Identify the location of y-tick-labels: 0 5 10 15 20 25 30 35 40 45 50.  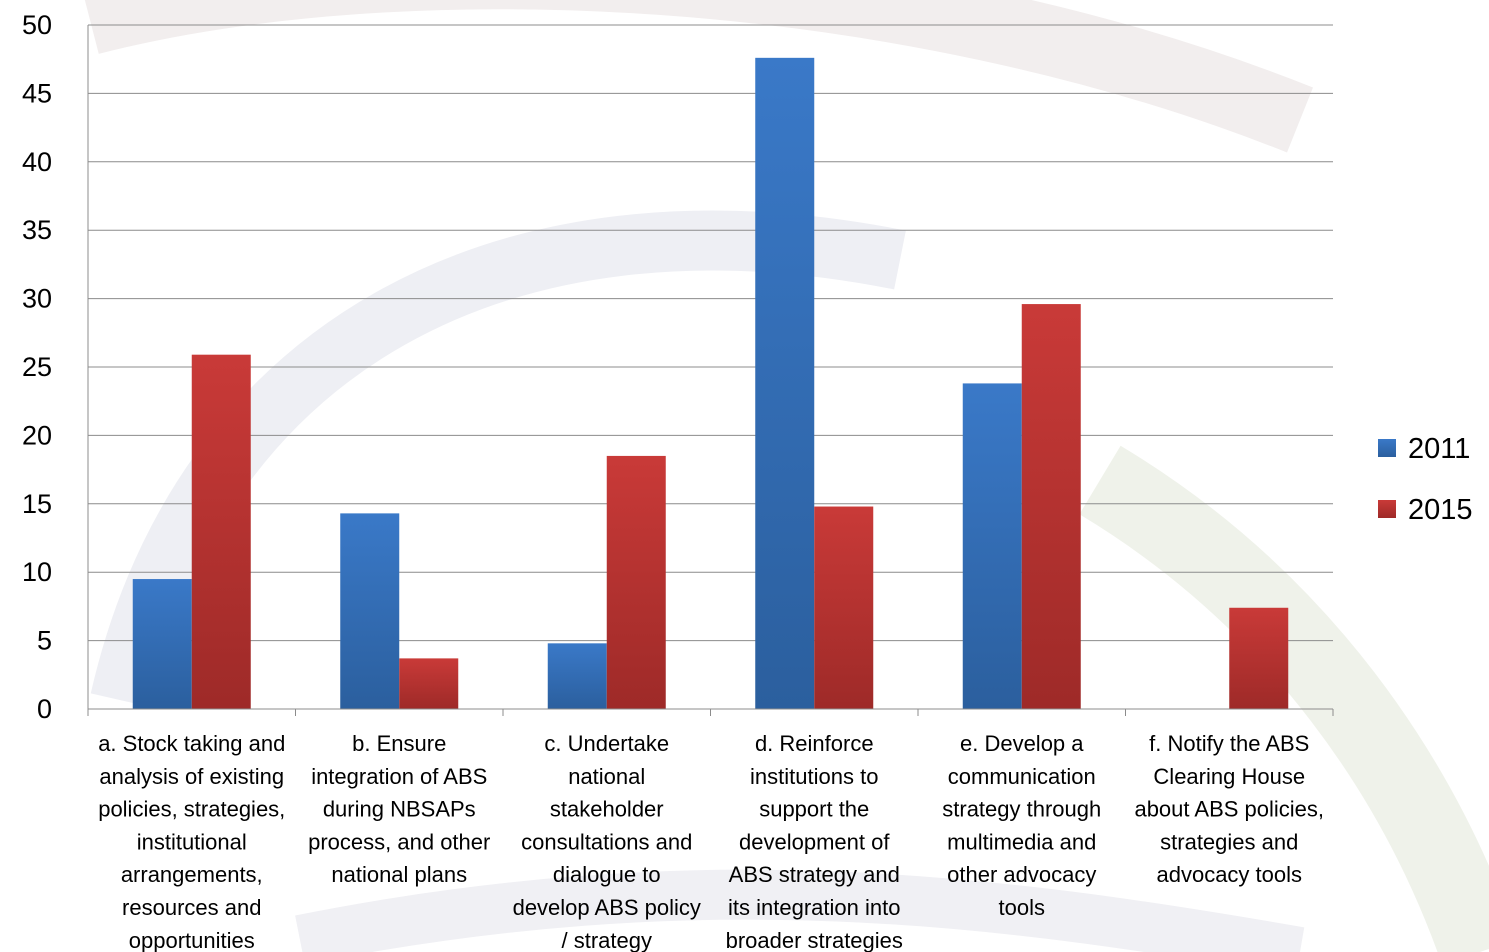
(37, 367).